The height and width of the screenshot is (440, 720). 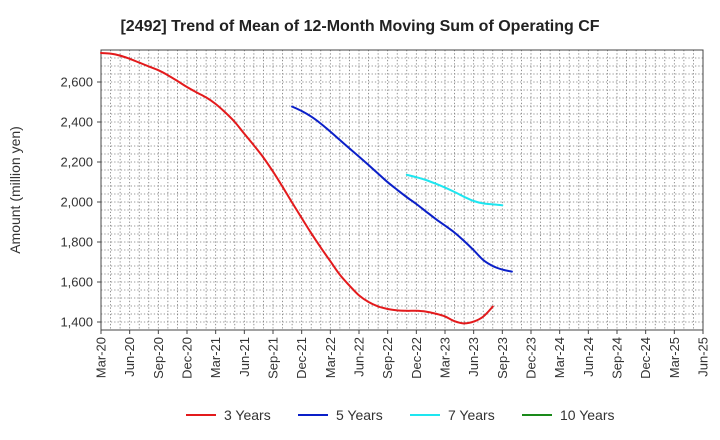 I want to click on x-tick-label: Sep-20, so click(x=158, y=358).